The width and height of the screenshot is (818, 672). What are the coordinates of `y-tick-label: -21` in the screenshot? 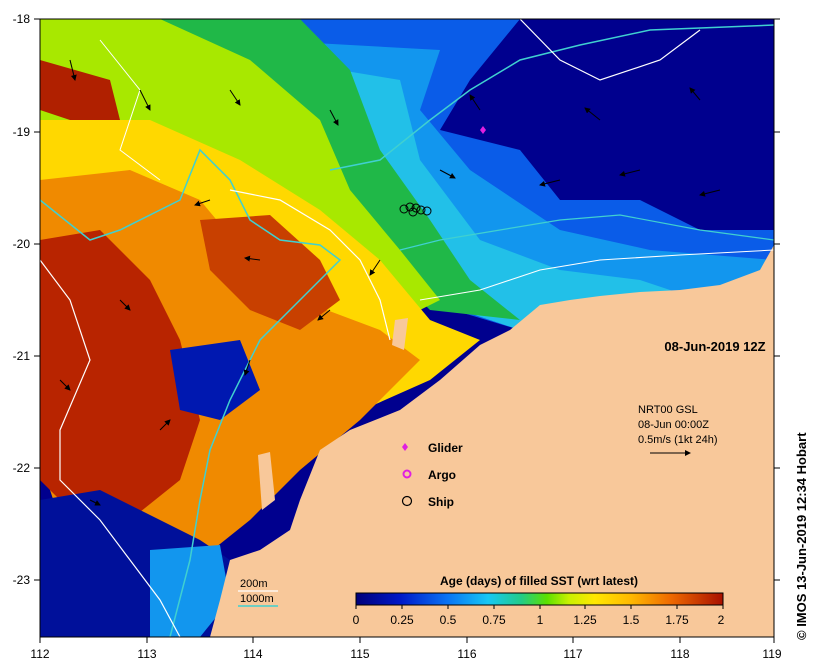 It's located at (22, 356).